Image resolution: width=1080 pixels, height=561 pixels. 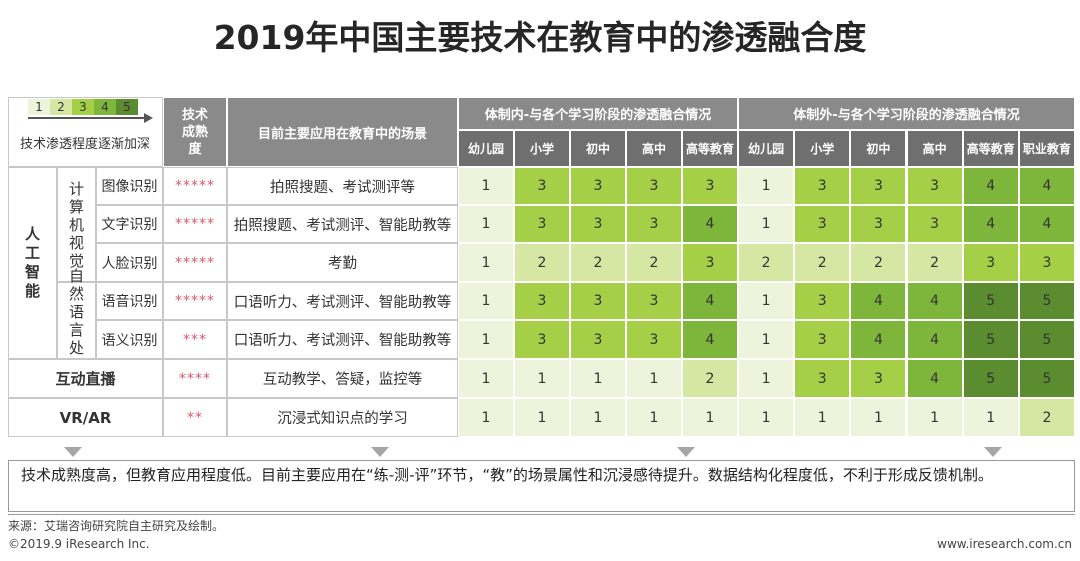 What do you see at coordinates (195, 339) in the screenshot?
I see `maturity: ***` at bounding box center [195, 339].